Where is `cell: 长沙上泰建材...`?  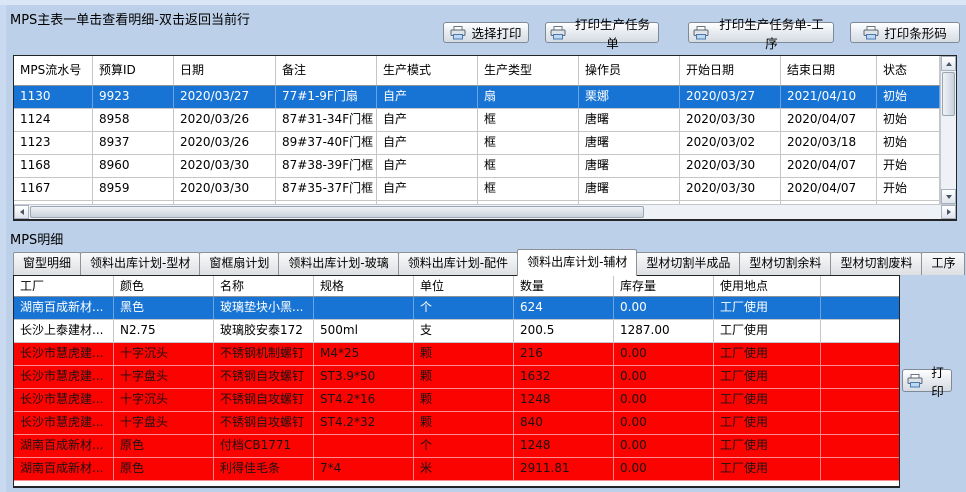 cell: 长沙上泰建材... is located at coordinates (64, 331).